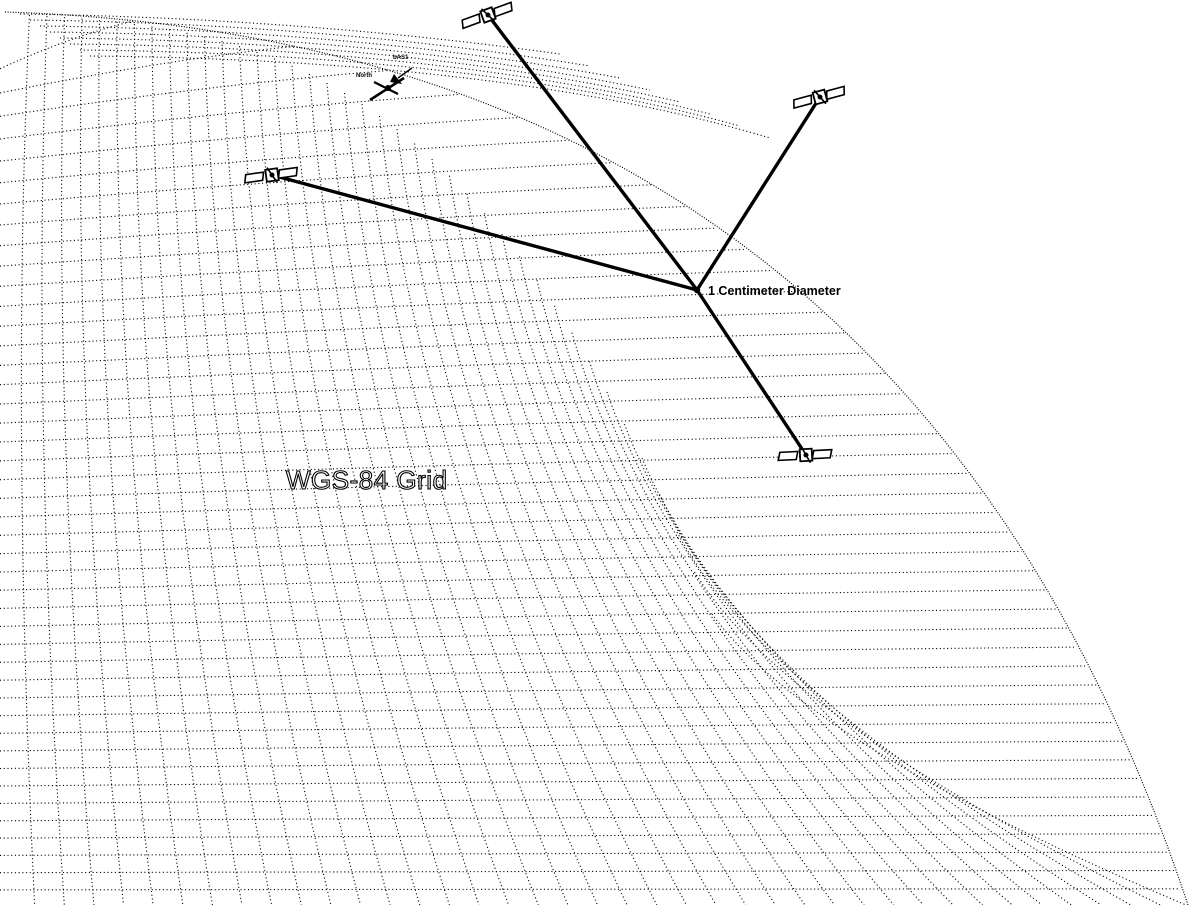  What do you see at coordinates (697, 290) in the screenshot?
I see `target-point` at bounding box center [697, 290].